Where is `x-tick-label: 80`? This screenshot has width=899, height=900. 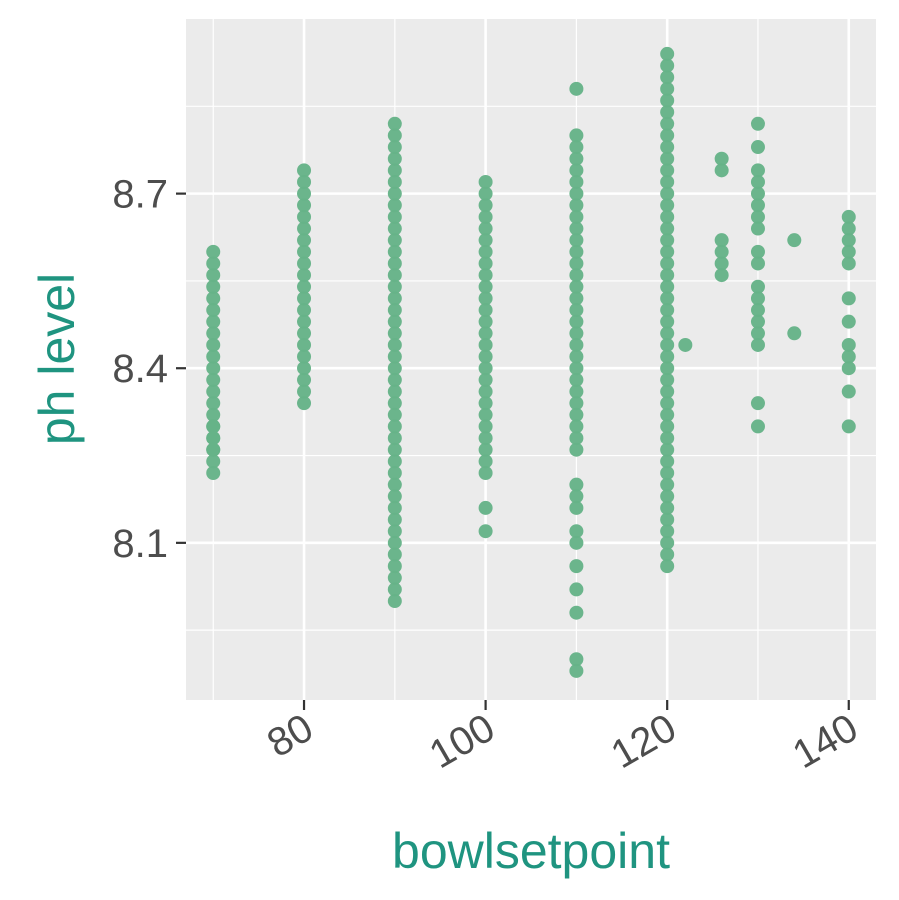 x-tick-label: 80 is located at coordinates (290, 736).